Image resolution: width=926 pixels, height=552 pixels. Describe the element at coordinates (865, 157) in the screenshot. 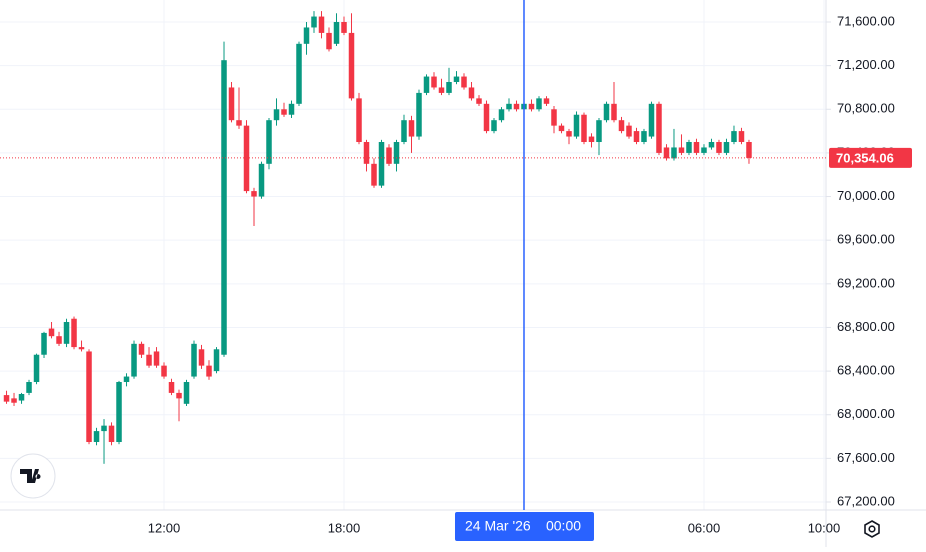

I see `last-price-label: 70,354.06` at that location.